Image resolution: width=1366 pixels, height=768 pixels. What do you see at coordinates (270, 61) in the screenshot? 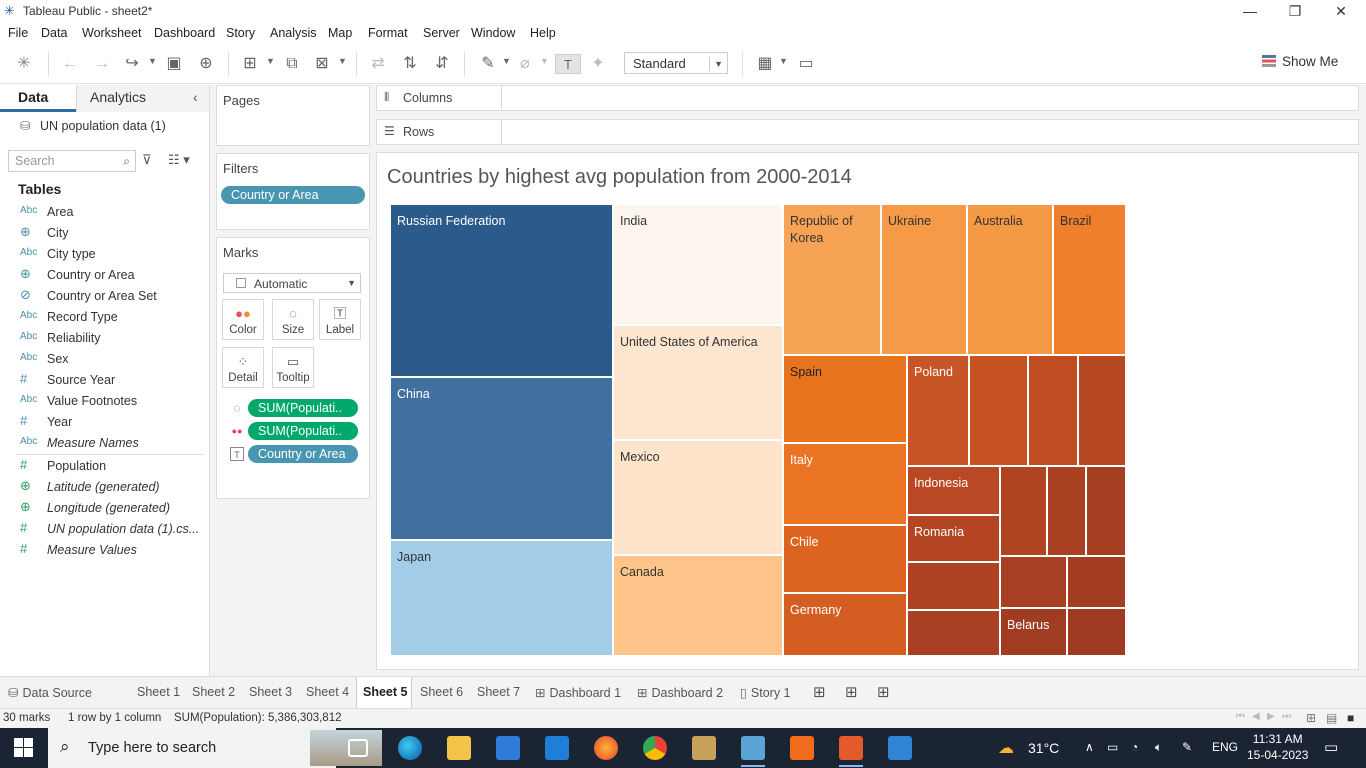
I see `new-worksheet-dropdown-icon: ▼` at bounding box center [270, 61].